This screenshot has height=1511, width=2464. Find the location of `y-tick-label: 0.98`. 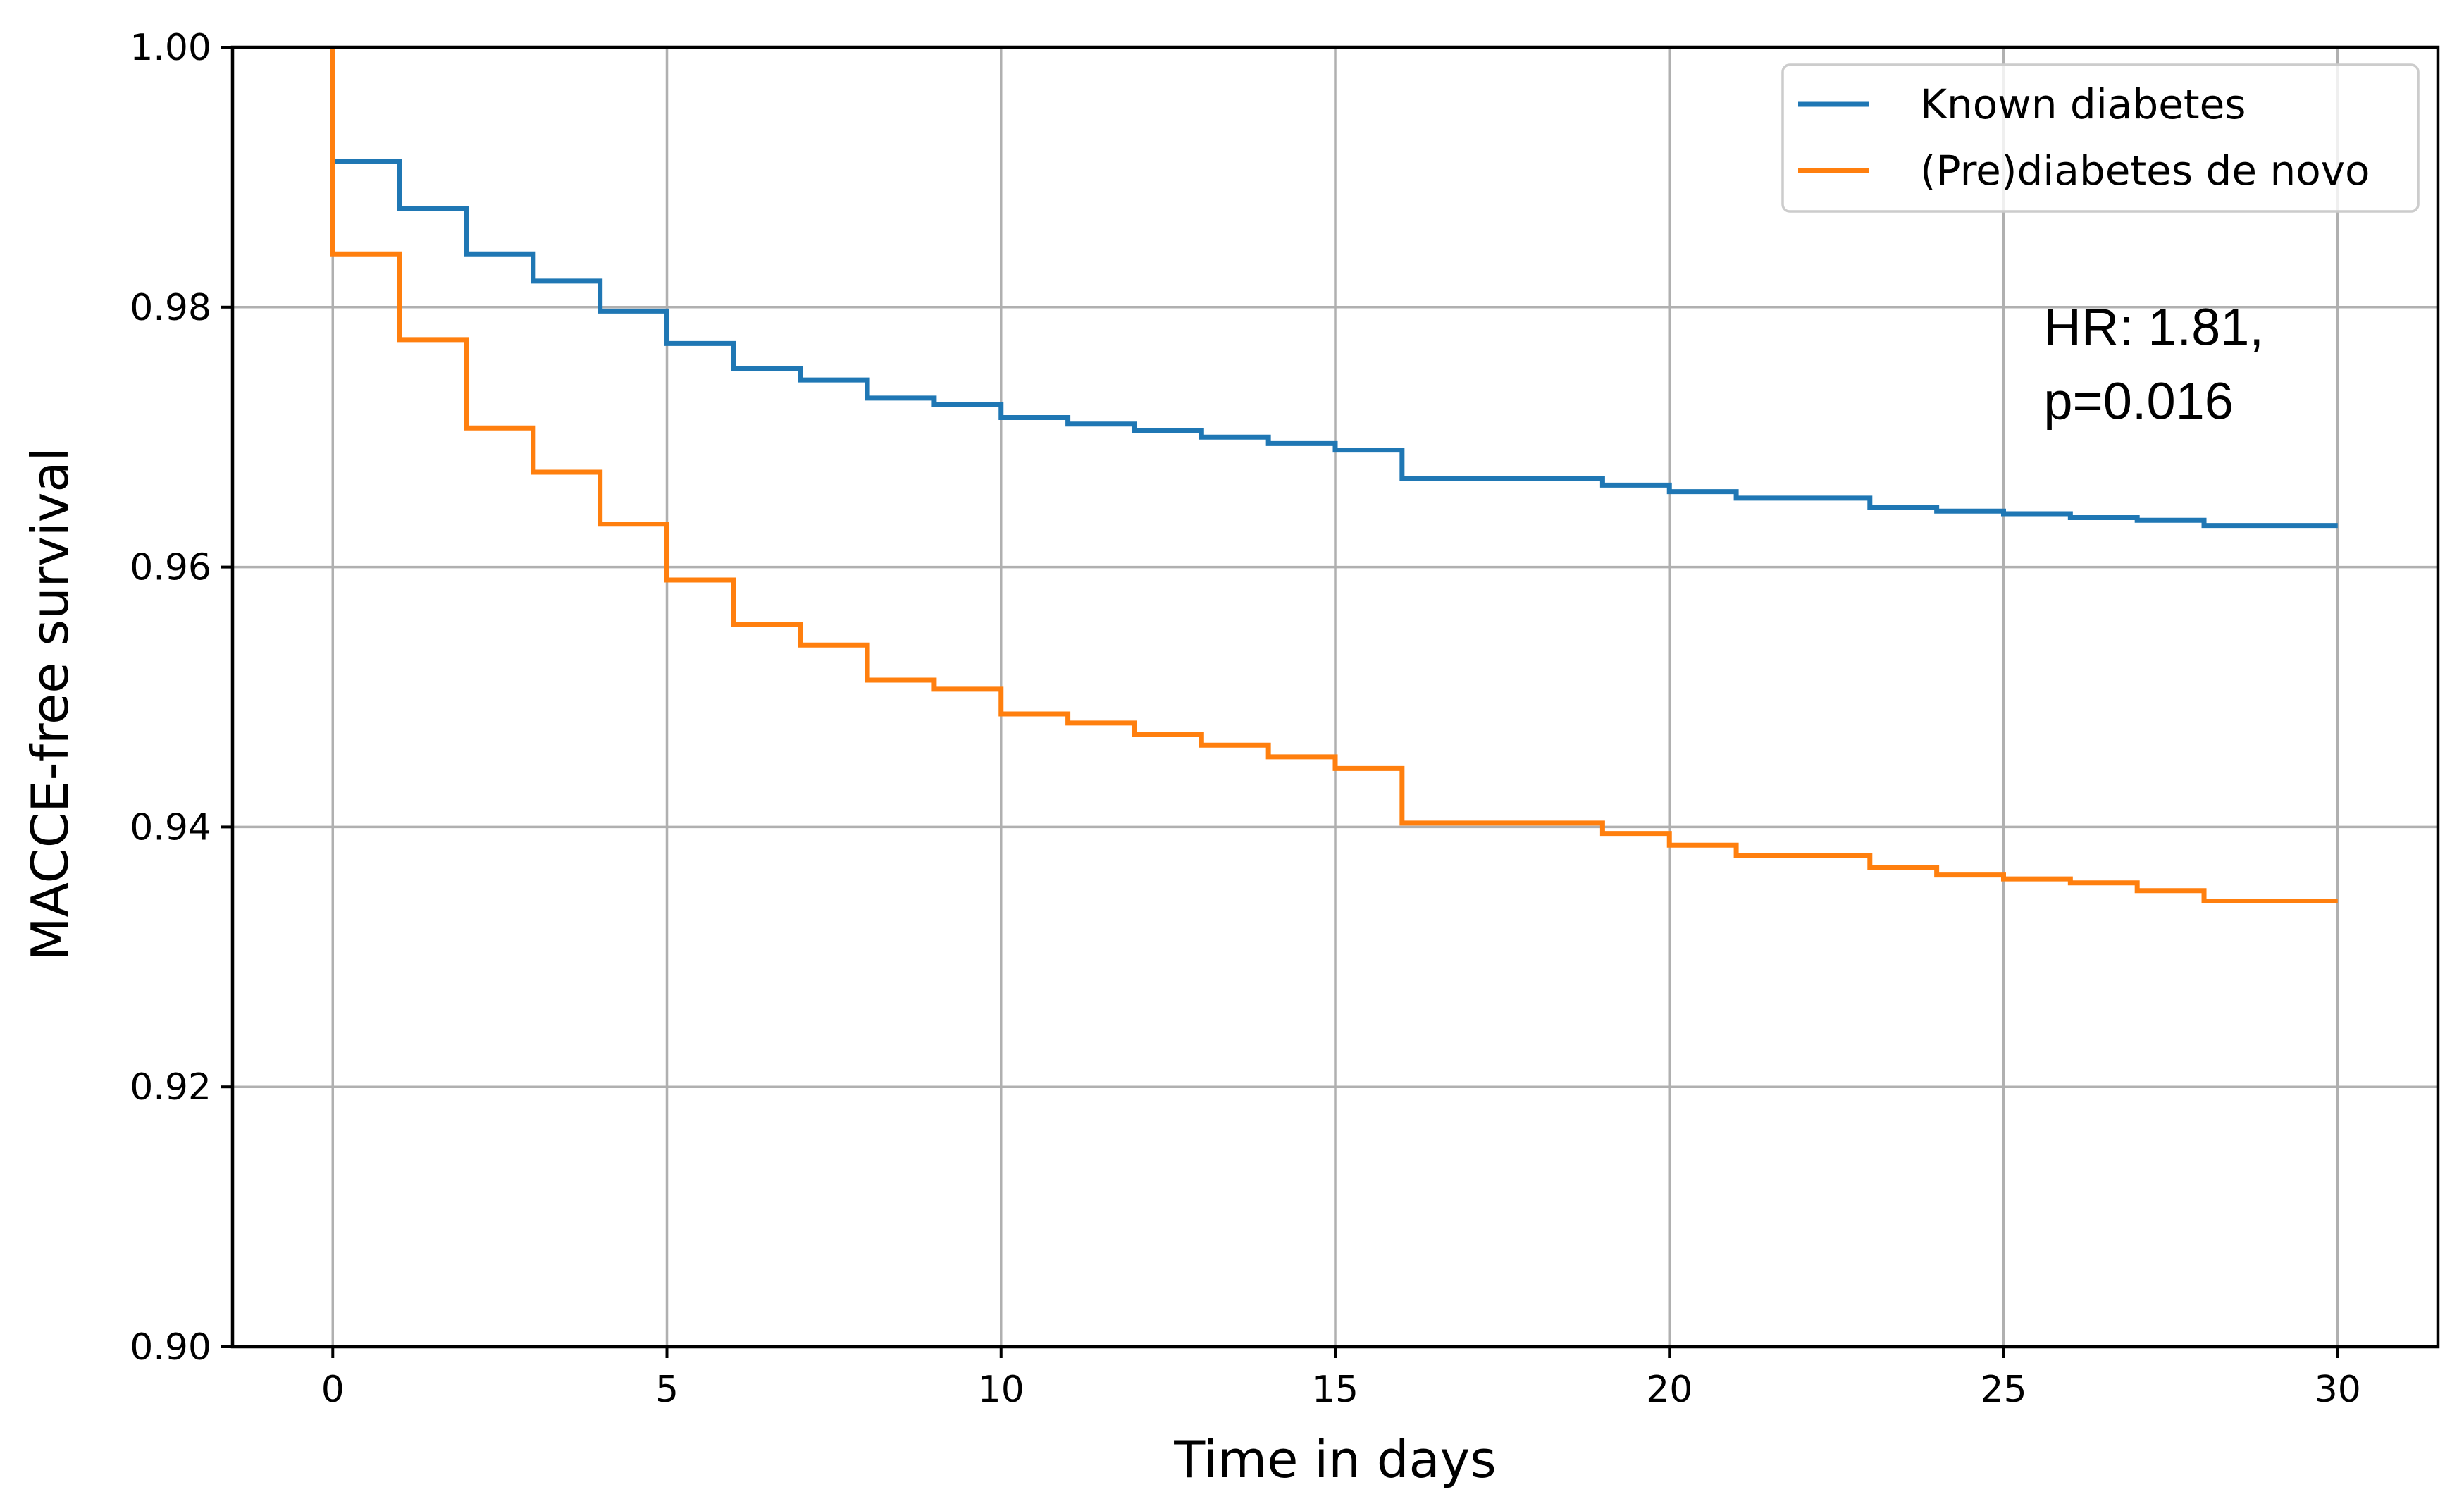

y-tick-label: 0.98 is located at coordinates (170, 308).